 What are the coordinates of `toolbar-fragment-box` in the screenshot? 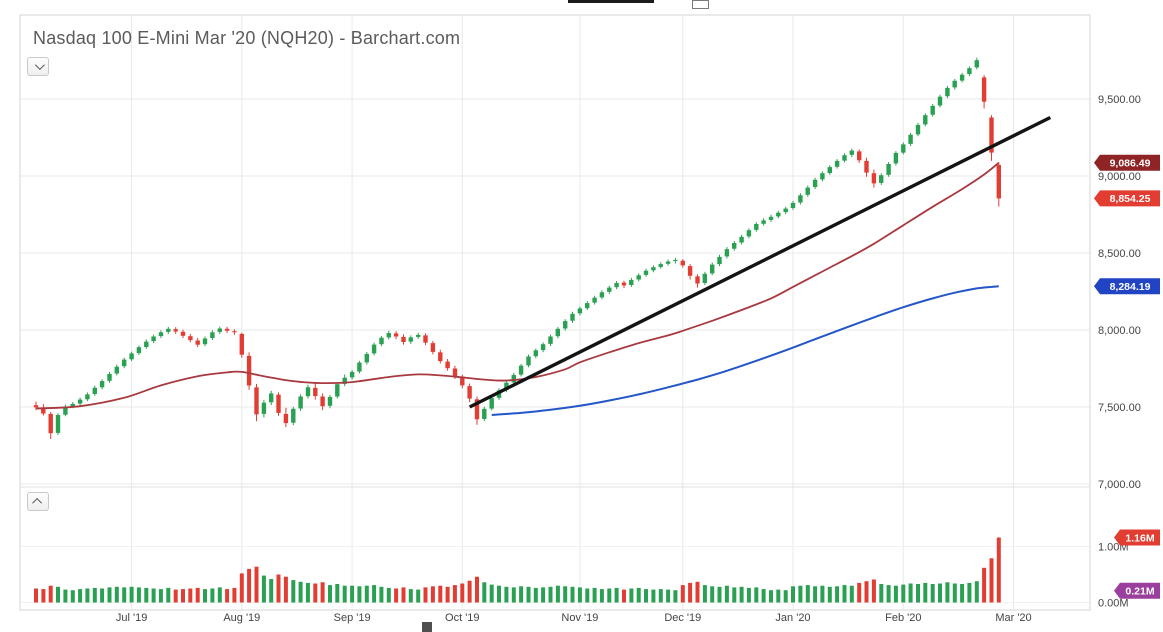 It's located at (700, 4).